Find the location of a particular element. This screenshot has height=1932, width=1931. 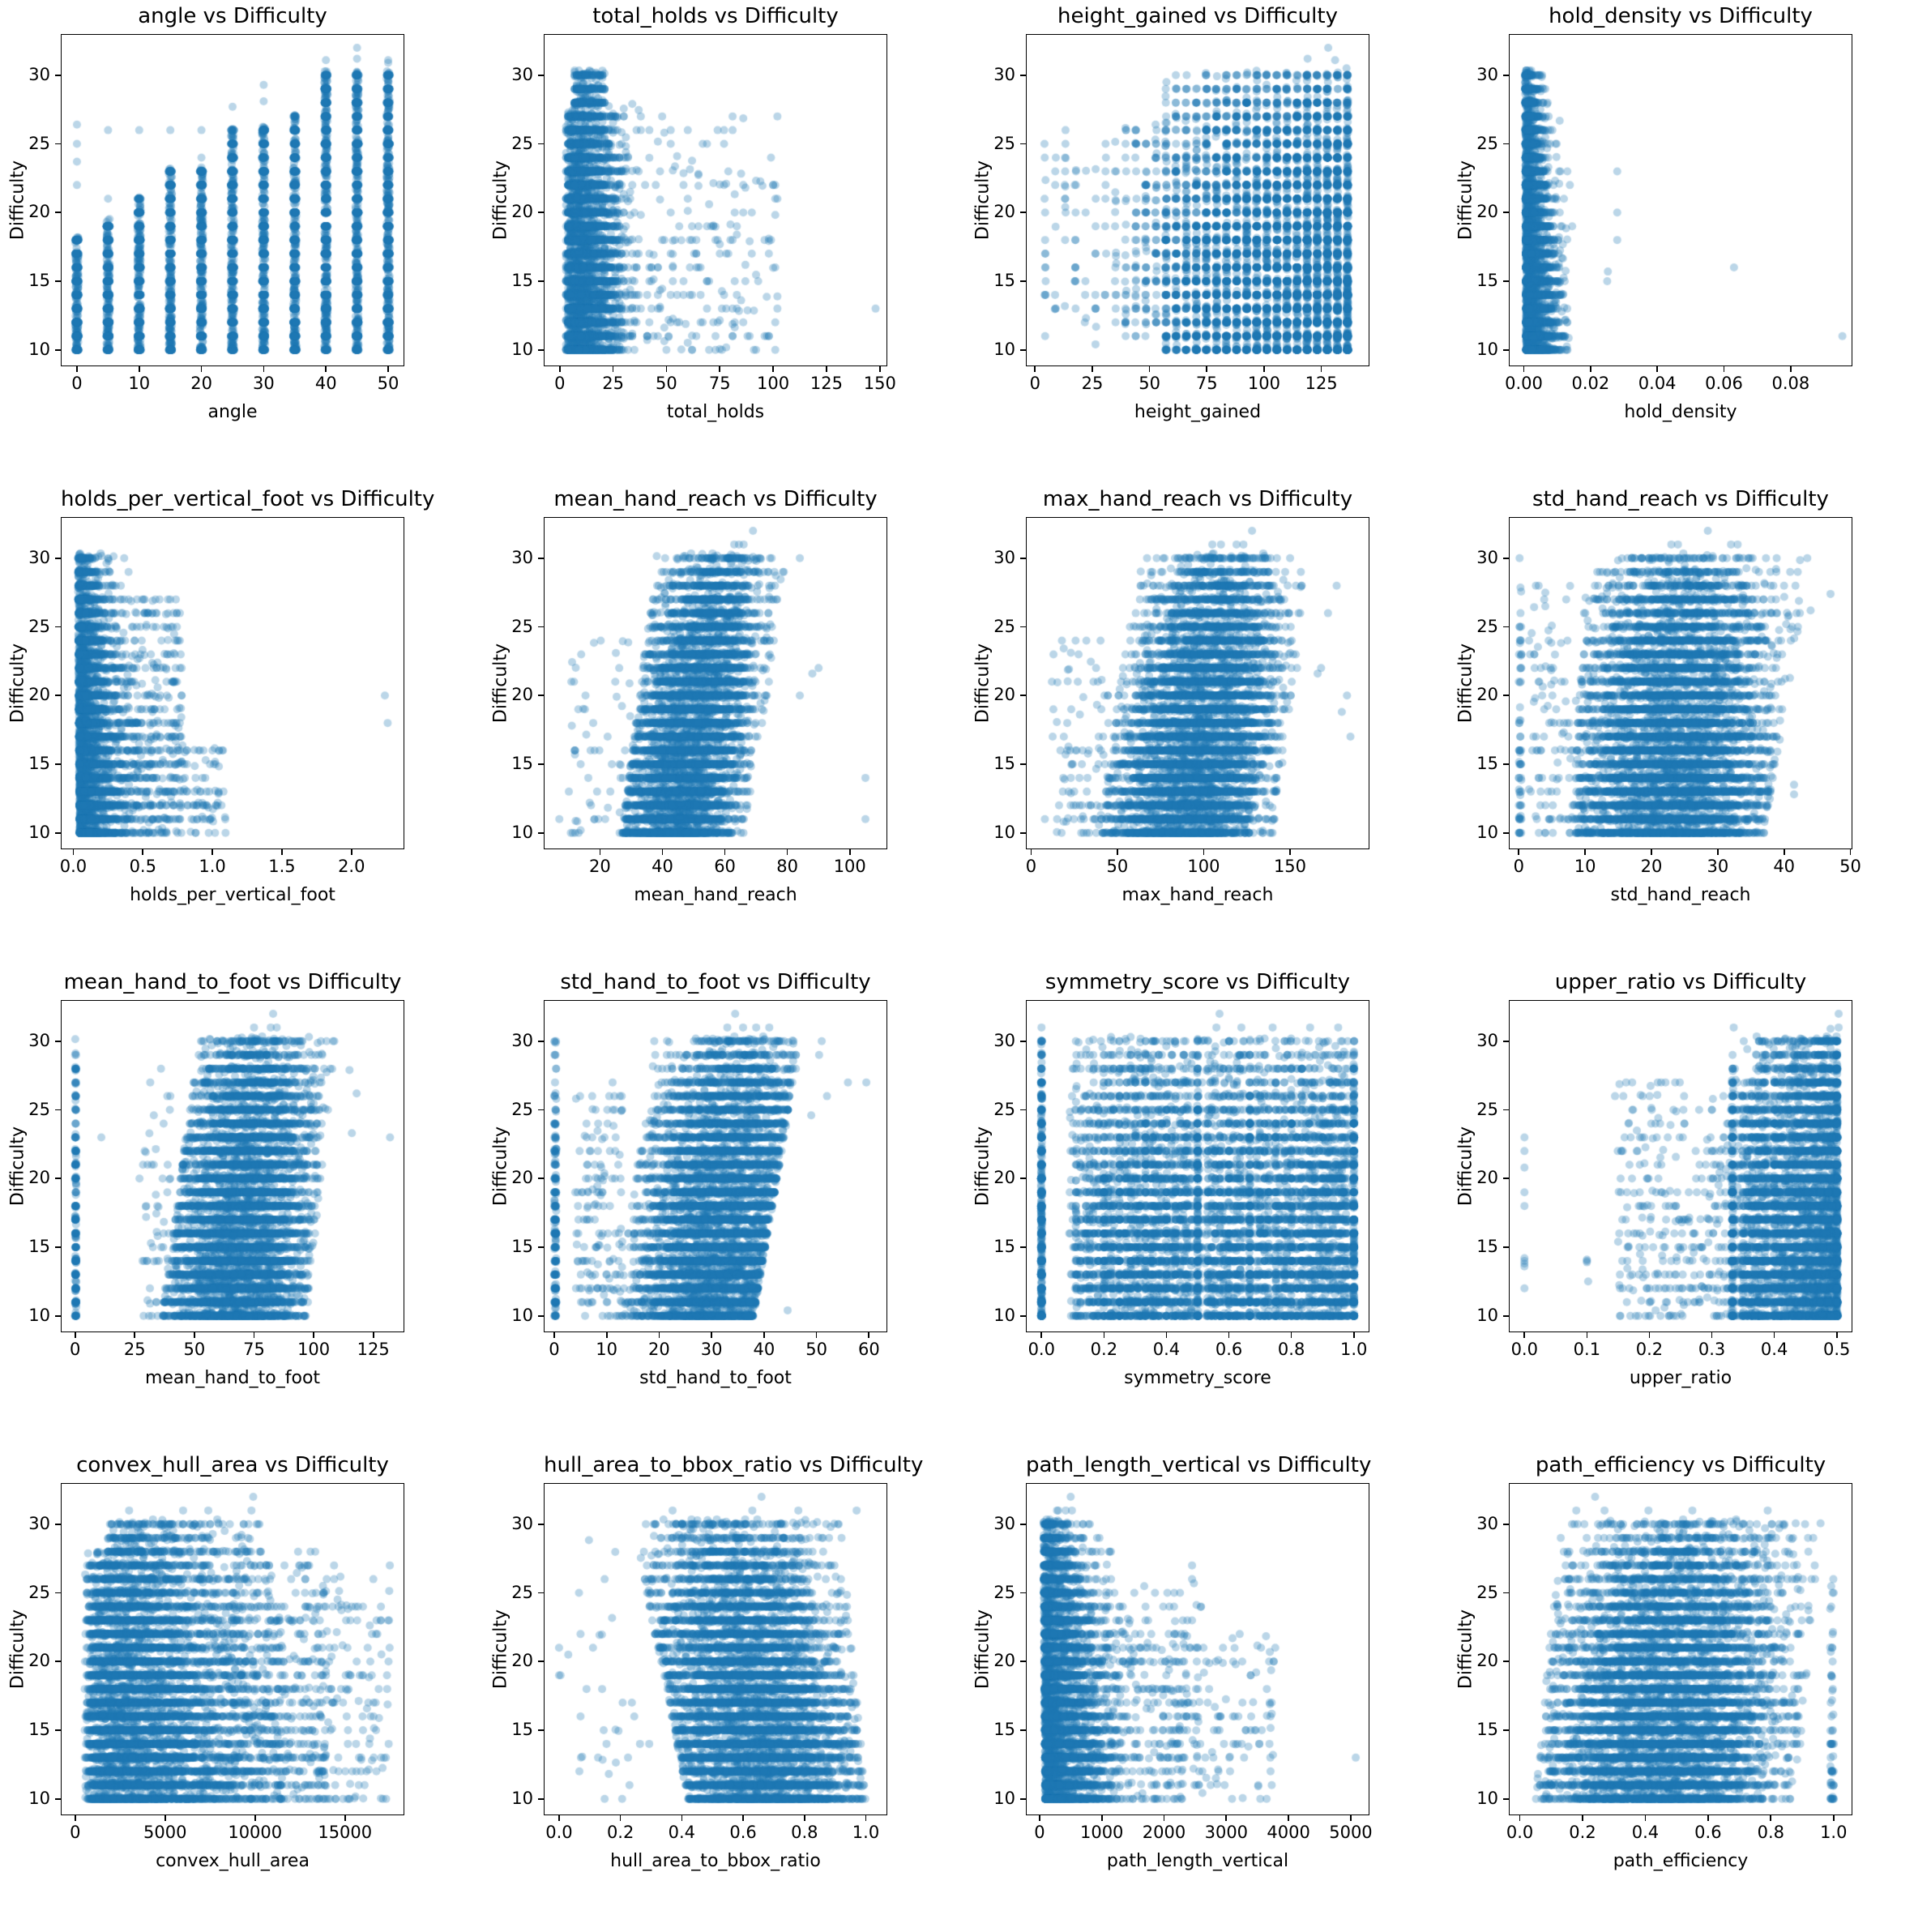

plot-title: max_hand_reach vs Difficulty is located at coordinates (1197, 499).